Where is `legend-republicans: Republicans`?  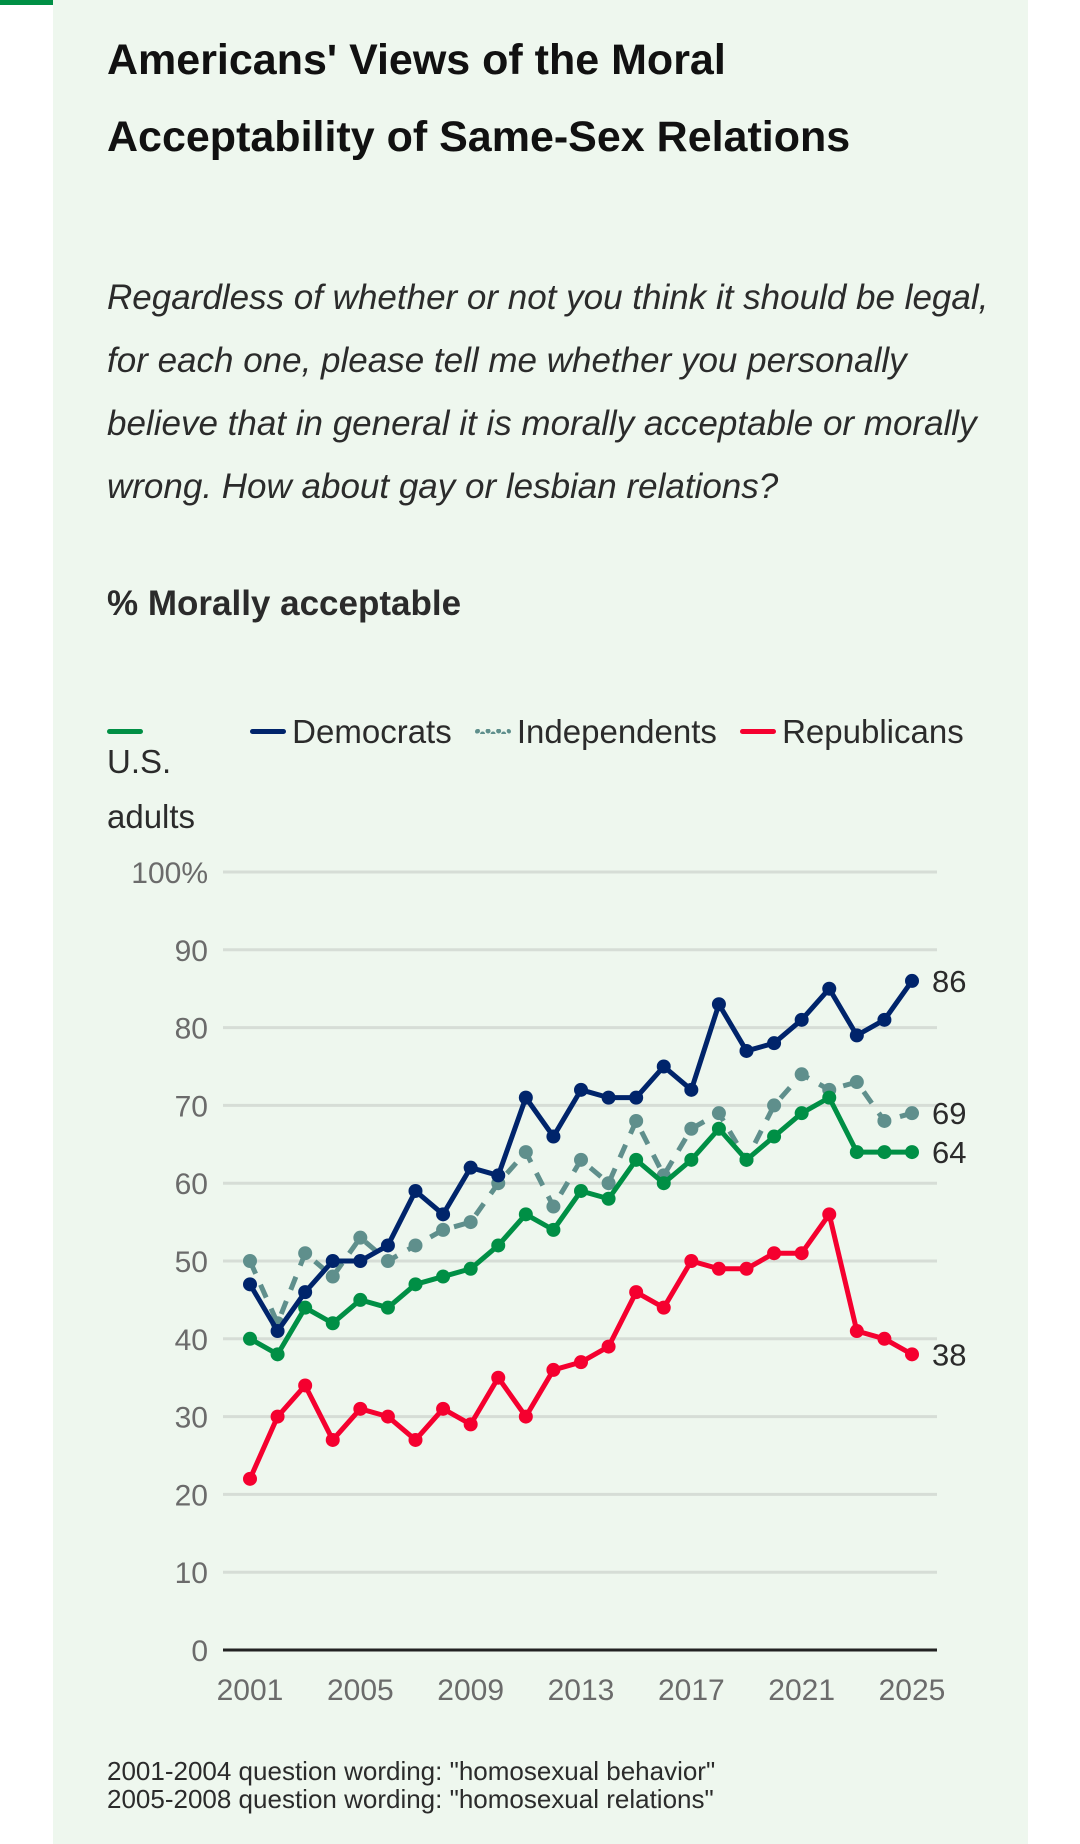
legend-republicans: Republicans is located at coordinates (852, 731).